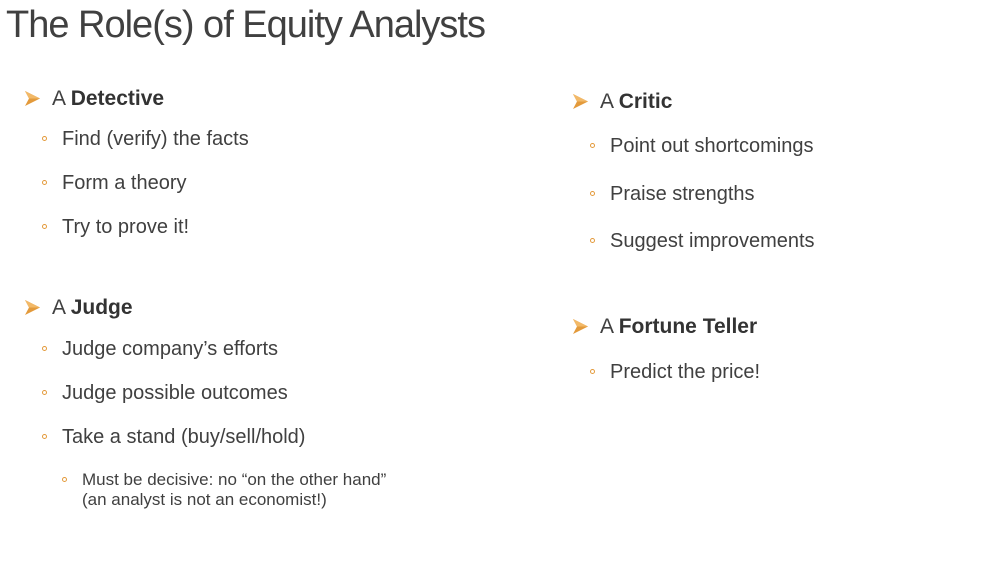  I want to click on bullet-text: Form a theory, so click(124, 183).